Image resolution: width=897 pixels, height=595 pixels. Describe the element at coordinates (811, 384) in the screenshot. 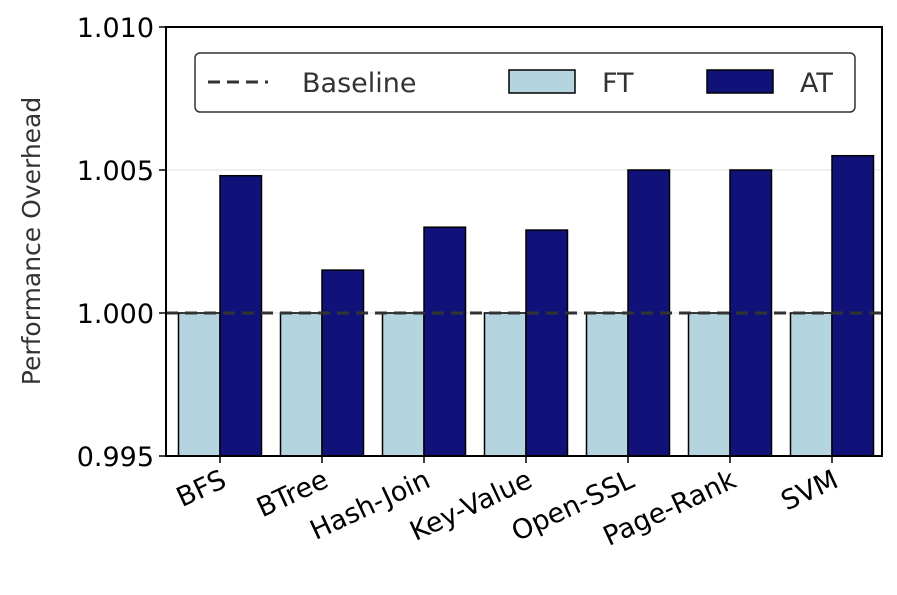

I see `bar-ft-svm` at that location.